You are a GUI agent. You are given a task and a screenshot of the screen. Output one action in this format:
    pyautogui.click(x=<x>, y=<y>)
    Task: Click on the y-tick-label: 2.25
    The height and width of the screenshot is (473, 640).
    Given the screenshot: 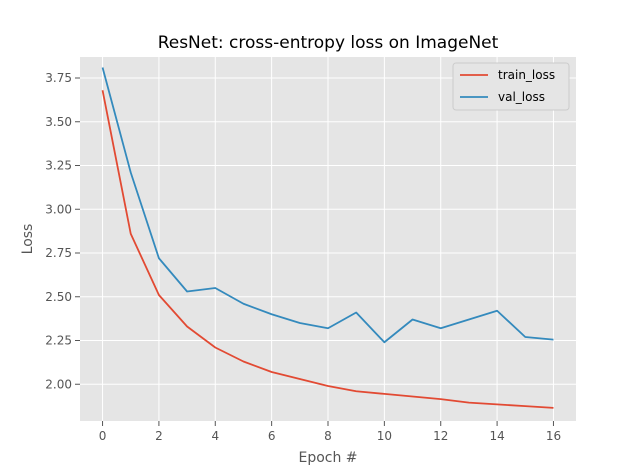 What is the action you would take?
    pyautogui.click(x=58, y=341)
    